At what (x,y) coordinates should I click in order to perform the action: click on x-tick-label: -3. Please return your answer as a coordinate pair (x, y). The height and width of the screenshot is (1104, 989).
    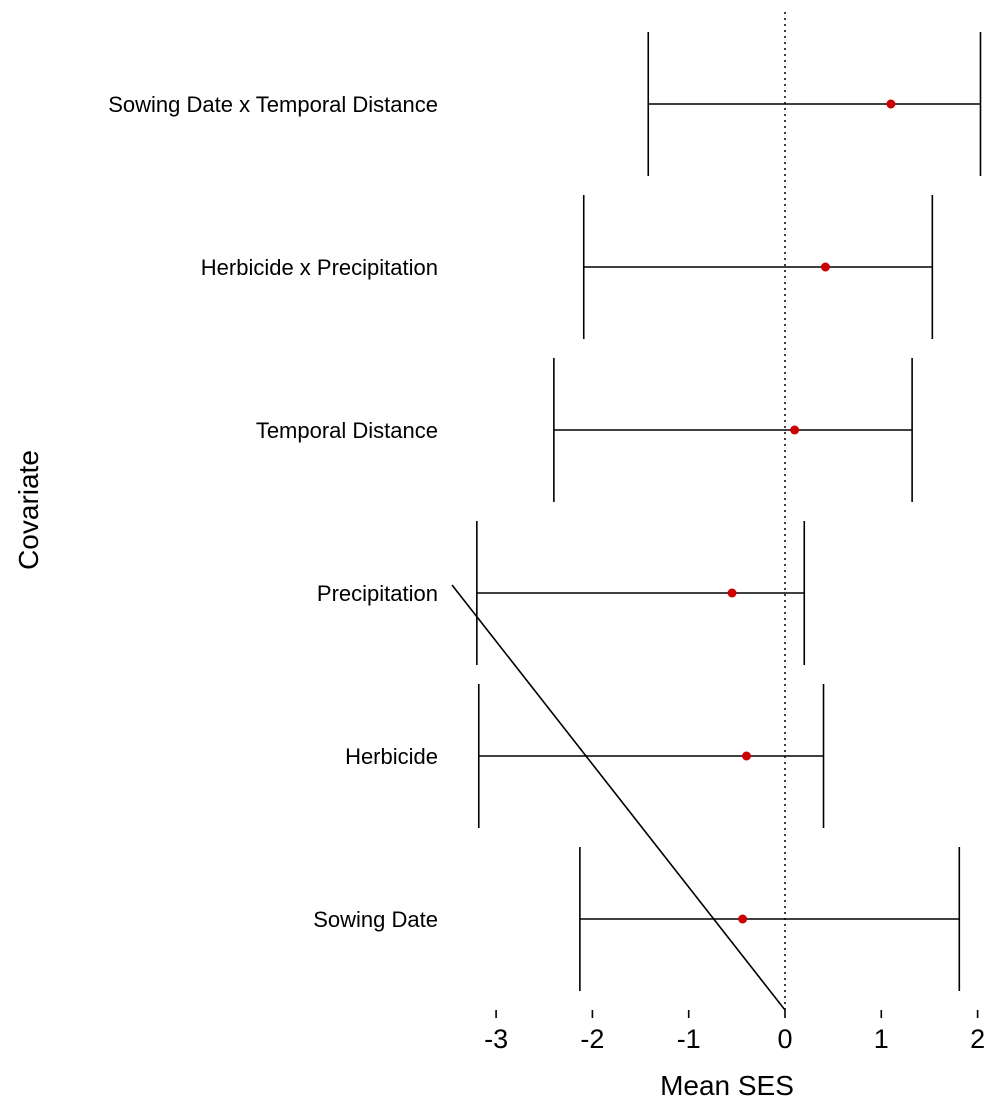
    Looking at the image, I should click on (496, 1039).